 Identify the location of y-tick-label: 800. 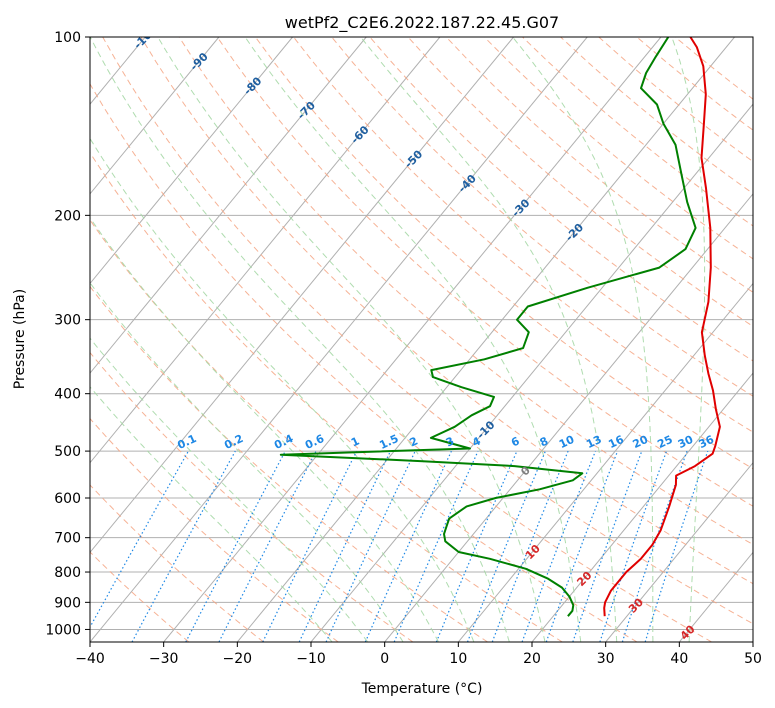
(67, 573).